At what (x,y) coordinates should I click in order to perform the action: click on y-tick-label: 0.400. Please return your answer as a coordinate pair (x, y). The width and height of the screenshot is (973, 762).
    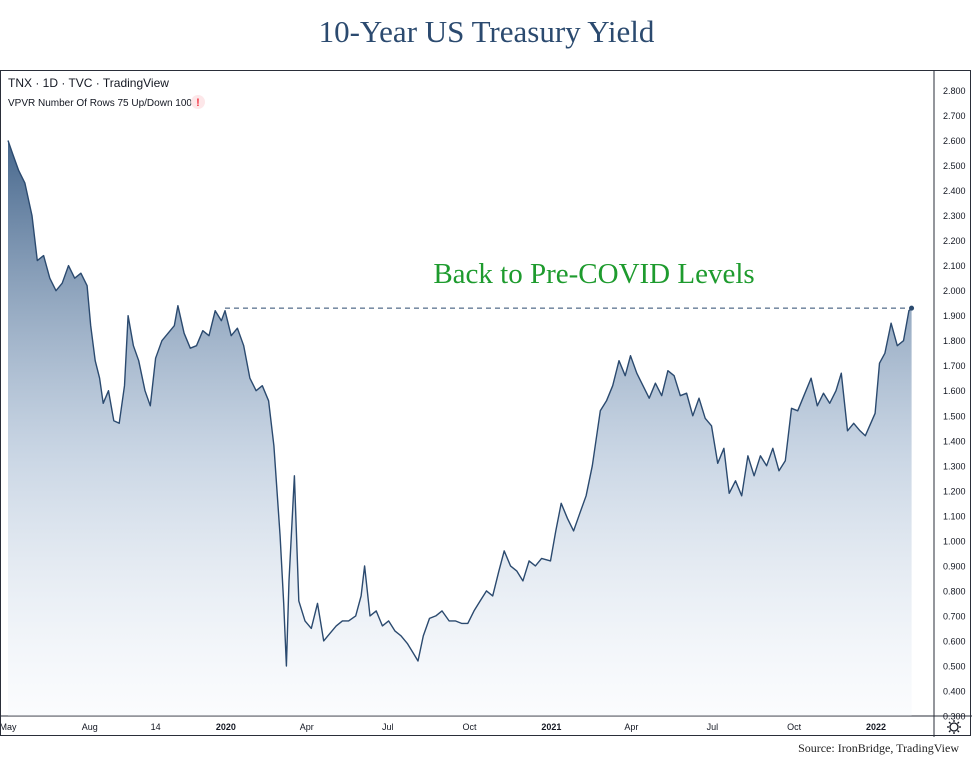
    Looking at the image, I should click on (954, 691).